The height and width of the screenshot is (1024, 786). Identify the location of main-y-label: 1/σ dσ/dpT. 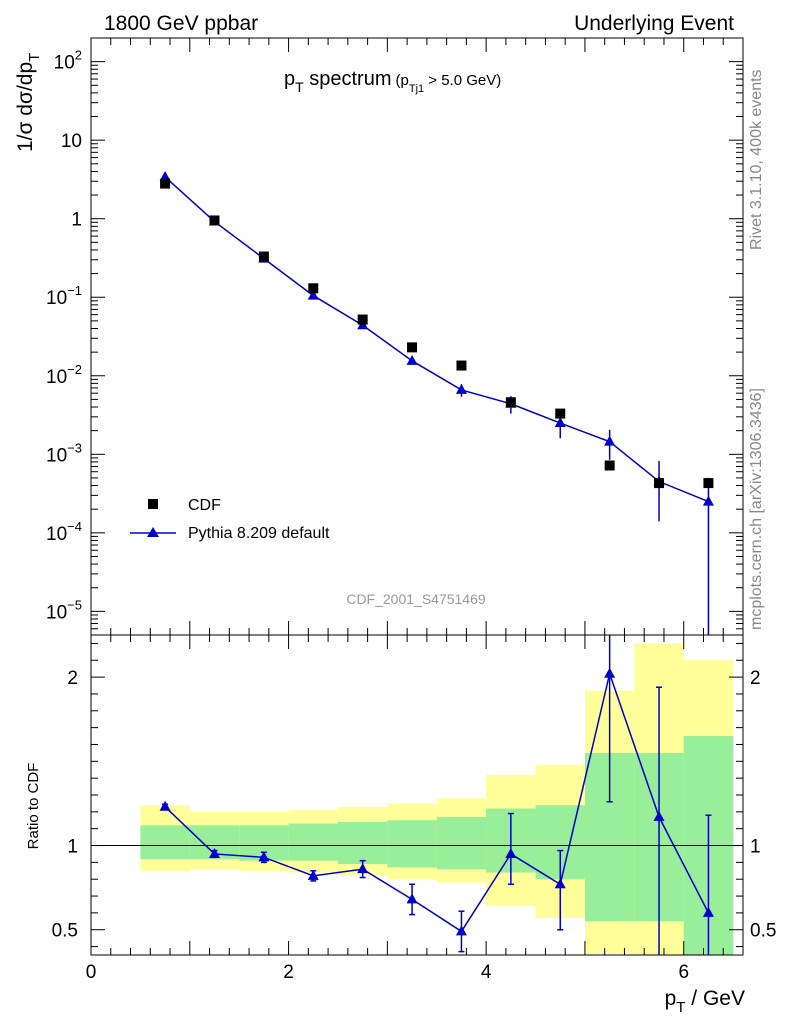
(28, 102).